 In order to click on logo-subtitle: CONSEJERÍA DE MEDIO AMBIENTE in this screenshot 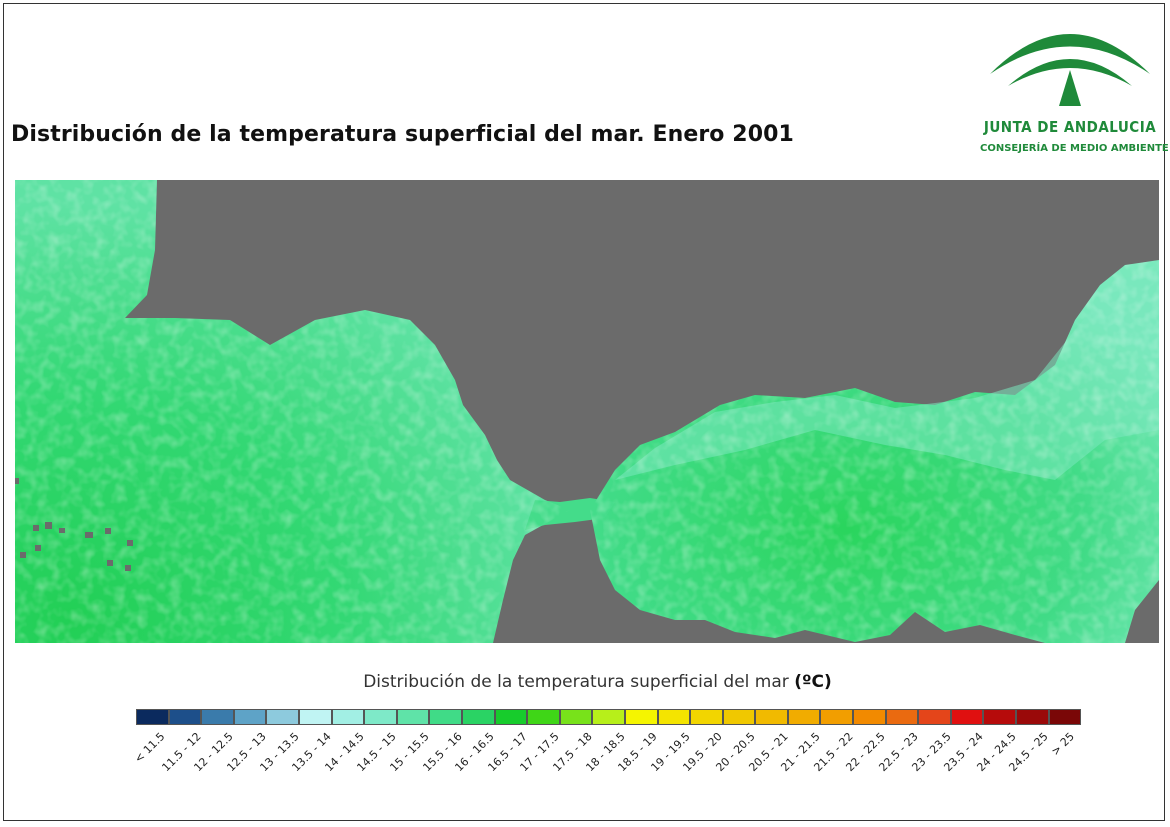, I will do `click(1074, 148)`.